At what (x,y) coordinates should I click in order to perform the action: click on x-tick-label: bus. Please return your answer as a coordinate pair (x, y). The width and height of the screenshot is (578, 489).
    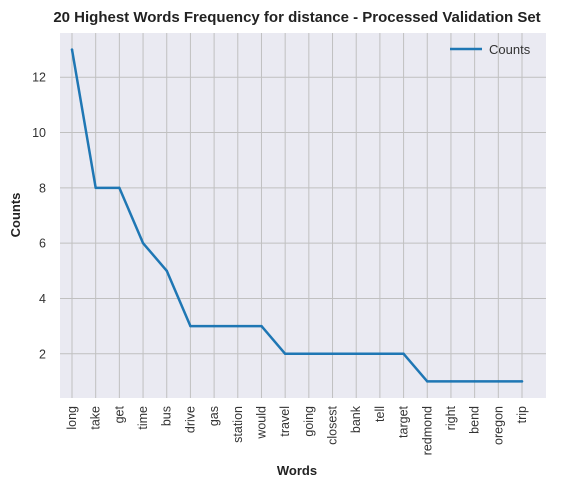
    Looking at the image, I should click on (167, 416).